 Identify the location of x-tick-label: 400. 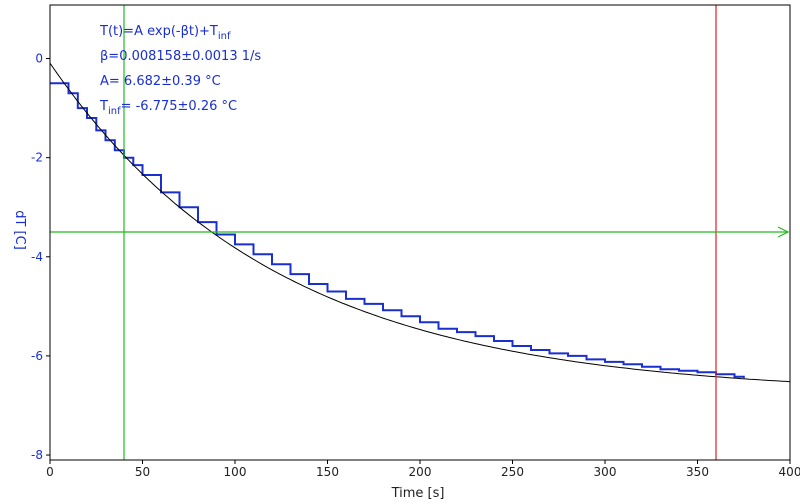
(789, 472).